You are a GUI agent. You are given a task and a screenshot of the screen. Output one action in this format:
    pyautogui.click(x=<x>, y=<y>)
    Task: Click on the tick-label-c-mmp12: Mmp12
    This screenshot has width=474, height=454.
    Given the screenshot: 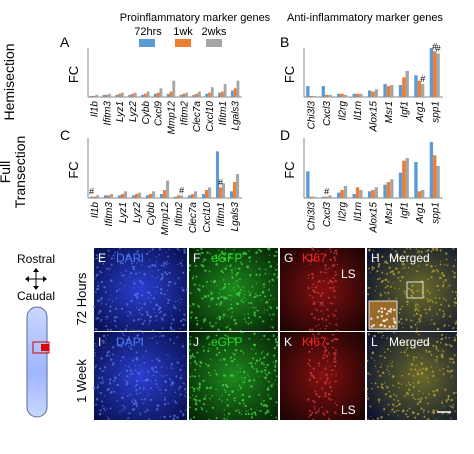 What is the action you would take?
    pyautogui.click(x=165, y=219)
    